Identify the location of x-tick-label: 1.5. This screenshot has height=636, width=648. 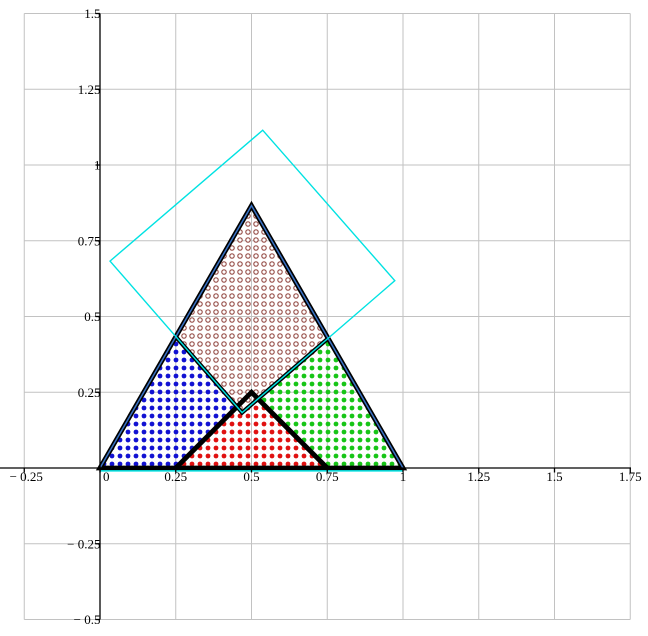
(554, 476).